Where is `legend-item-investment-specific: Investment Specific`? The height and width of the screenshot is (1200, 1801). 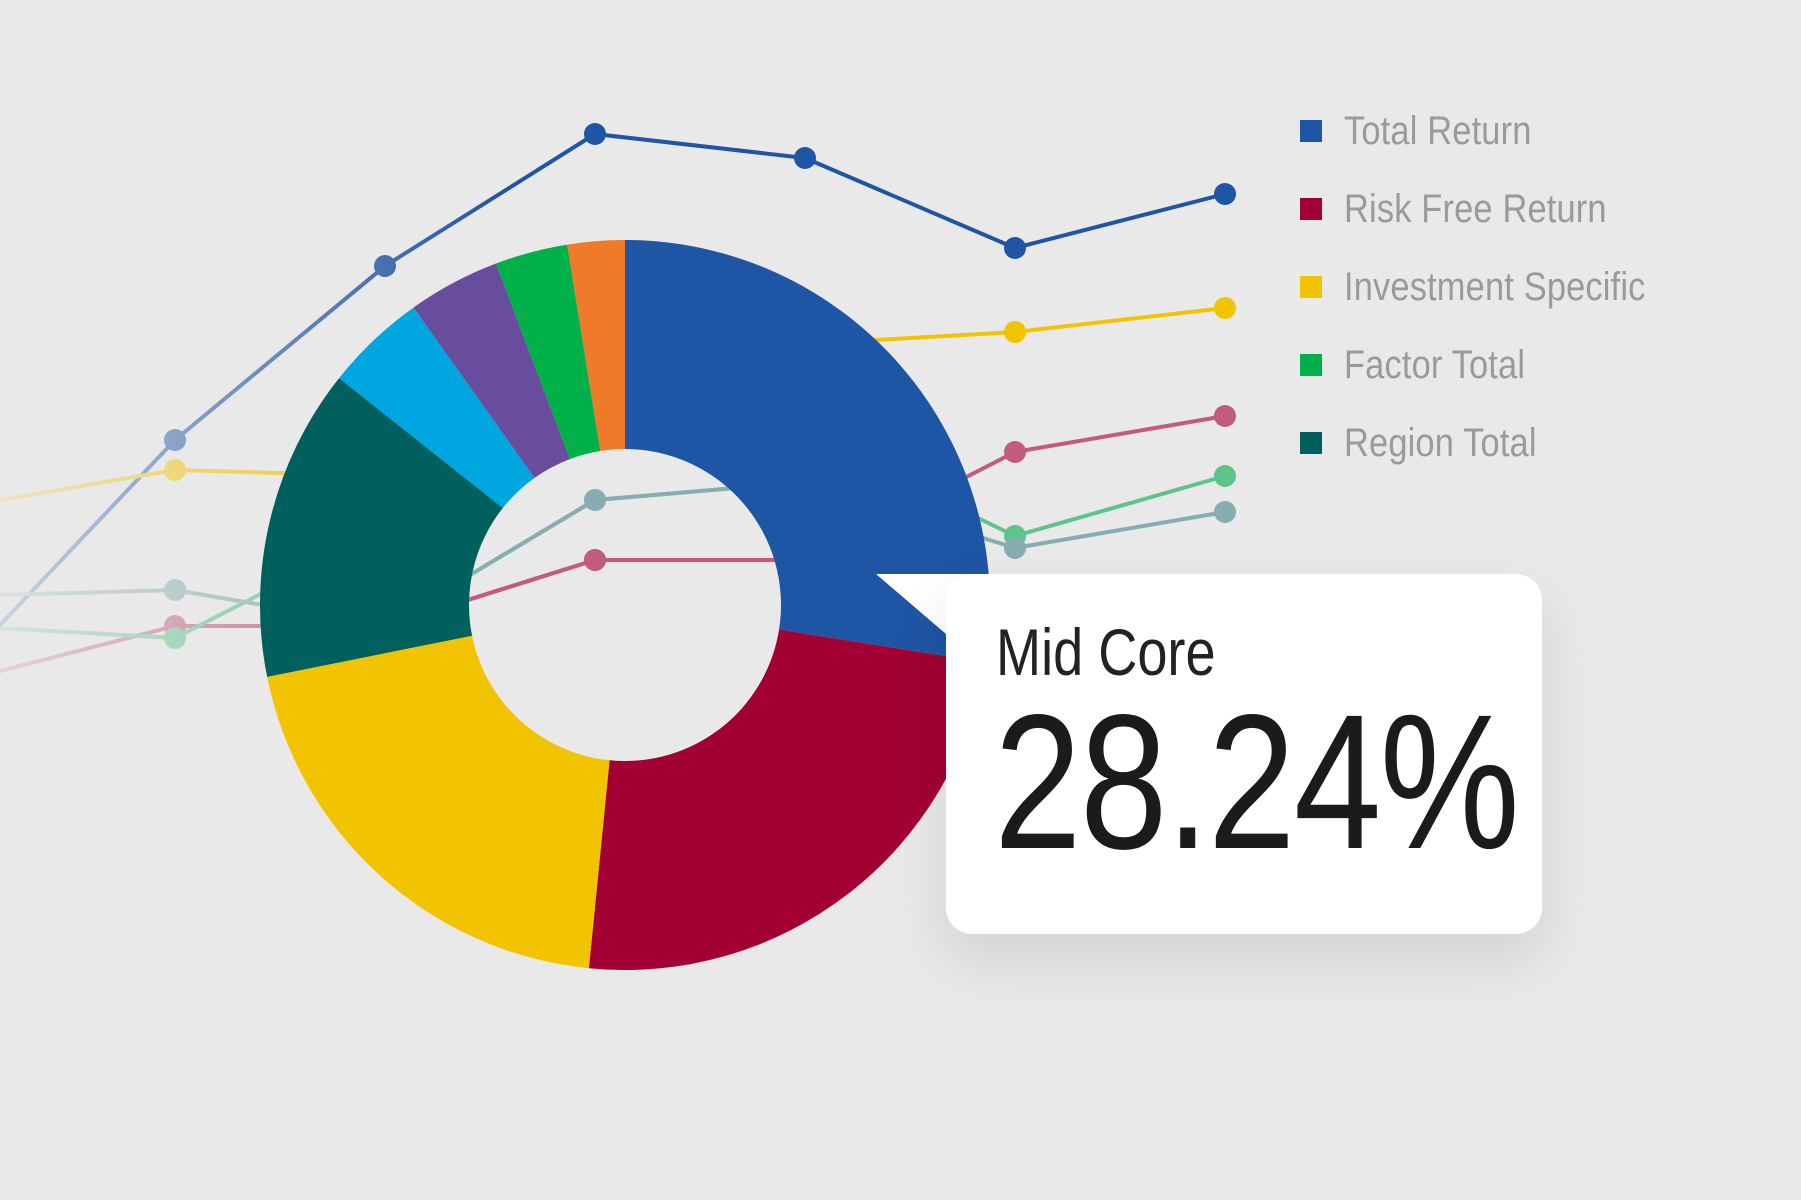 legend-item-investment-specific: Investment Specific is located at coordinates (1497, 287).